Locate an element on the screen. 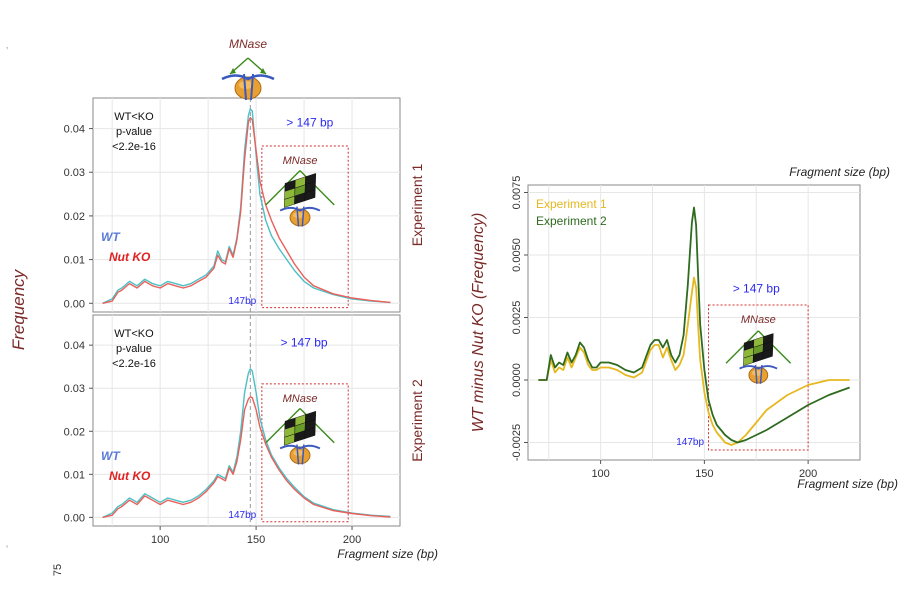  y-tick-label: -0.0025 is located at coordinates (517, 442).